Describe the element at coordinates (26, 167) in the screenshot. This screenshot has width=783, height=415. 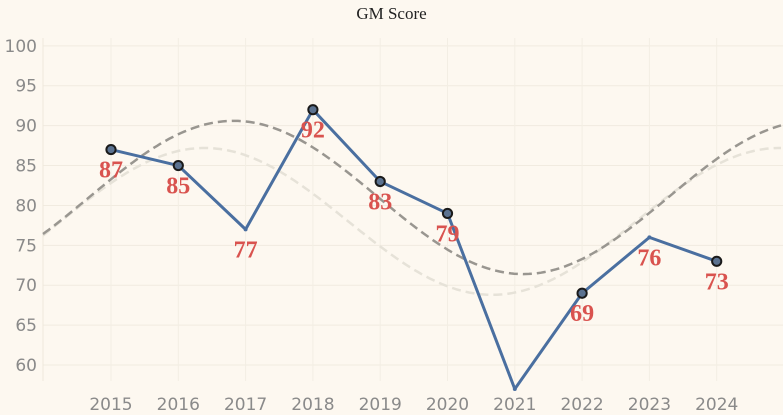
I see `y-tick-label: 85` at that location.